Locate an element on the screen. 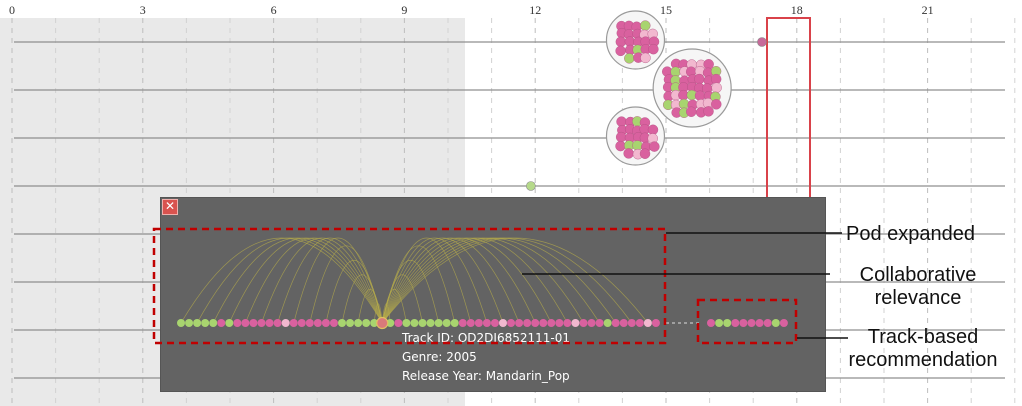 This screenshot has height=406, width=1022. track-dot-sequence is located at coordinates (418, 323).